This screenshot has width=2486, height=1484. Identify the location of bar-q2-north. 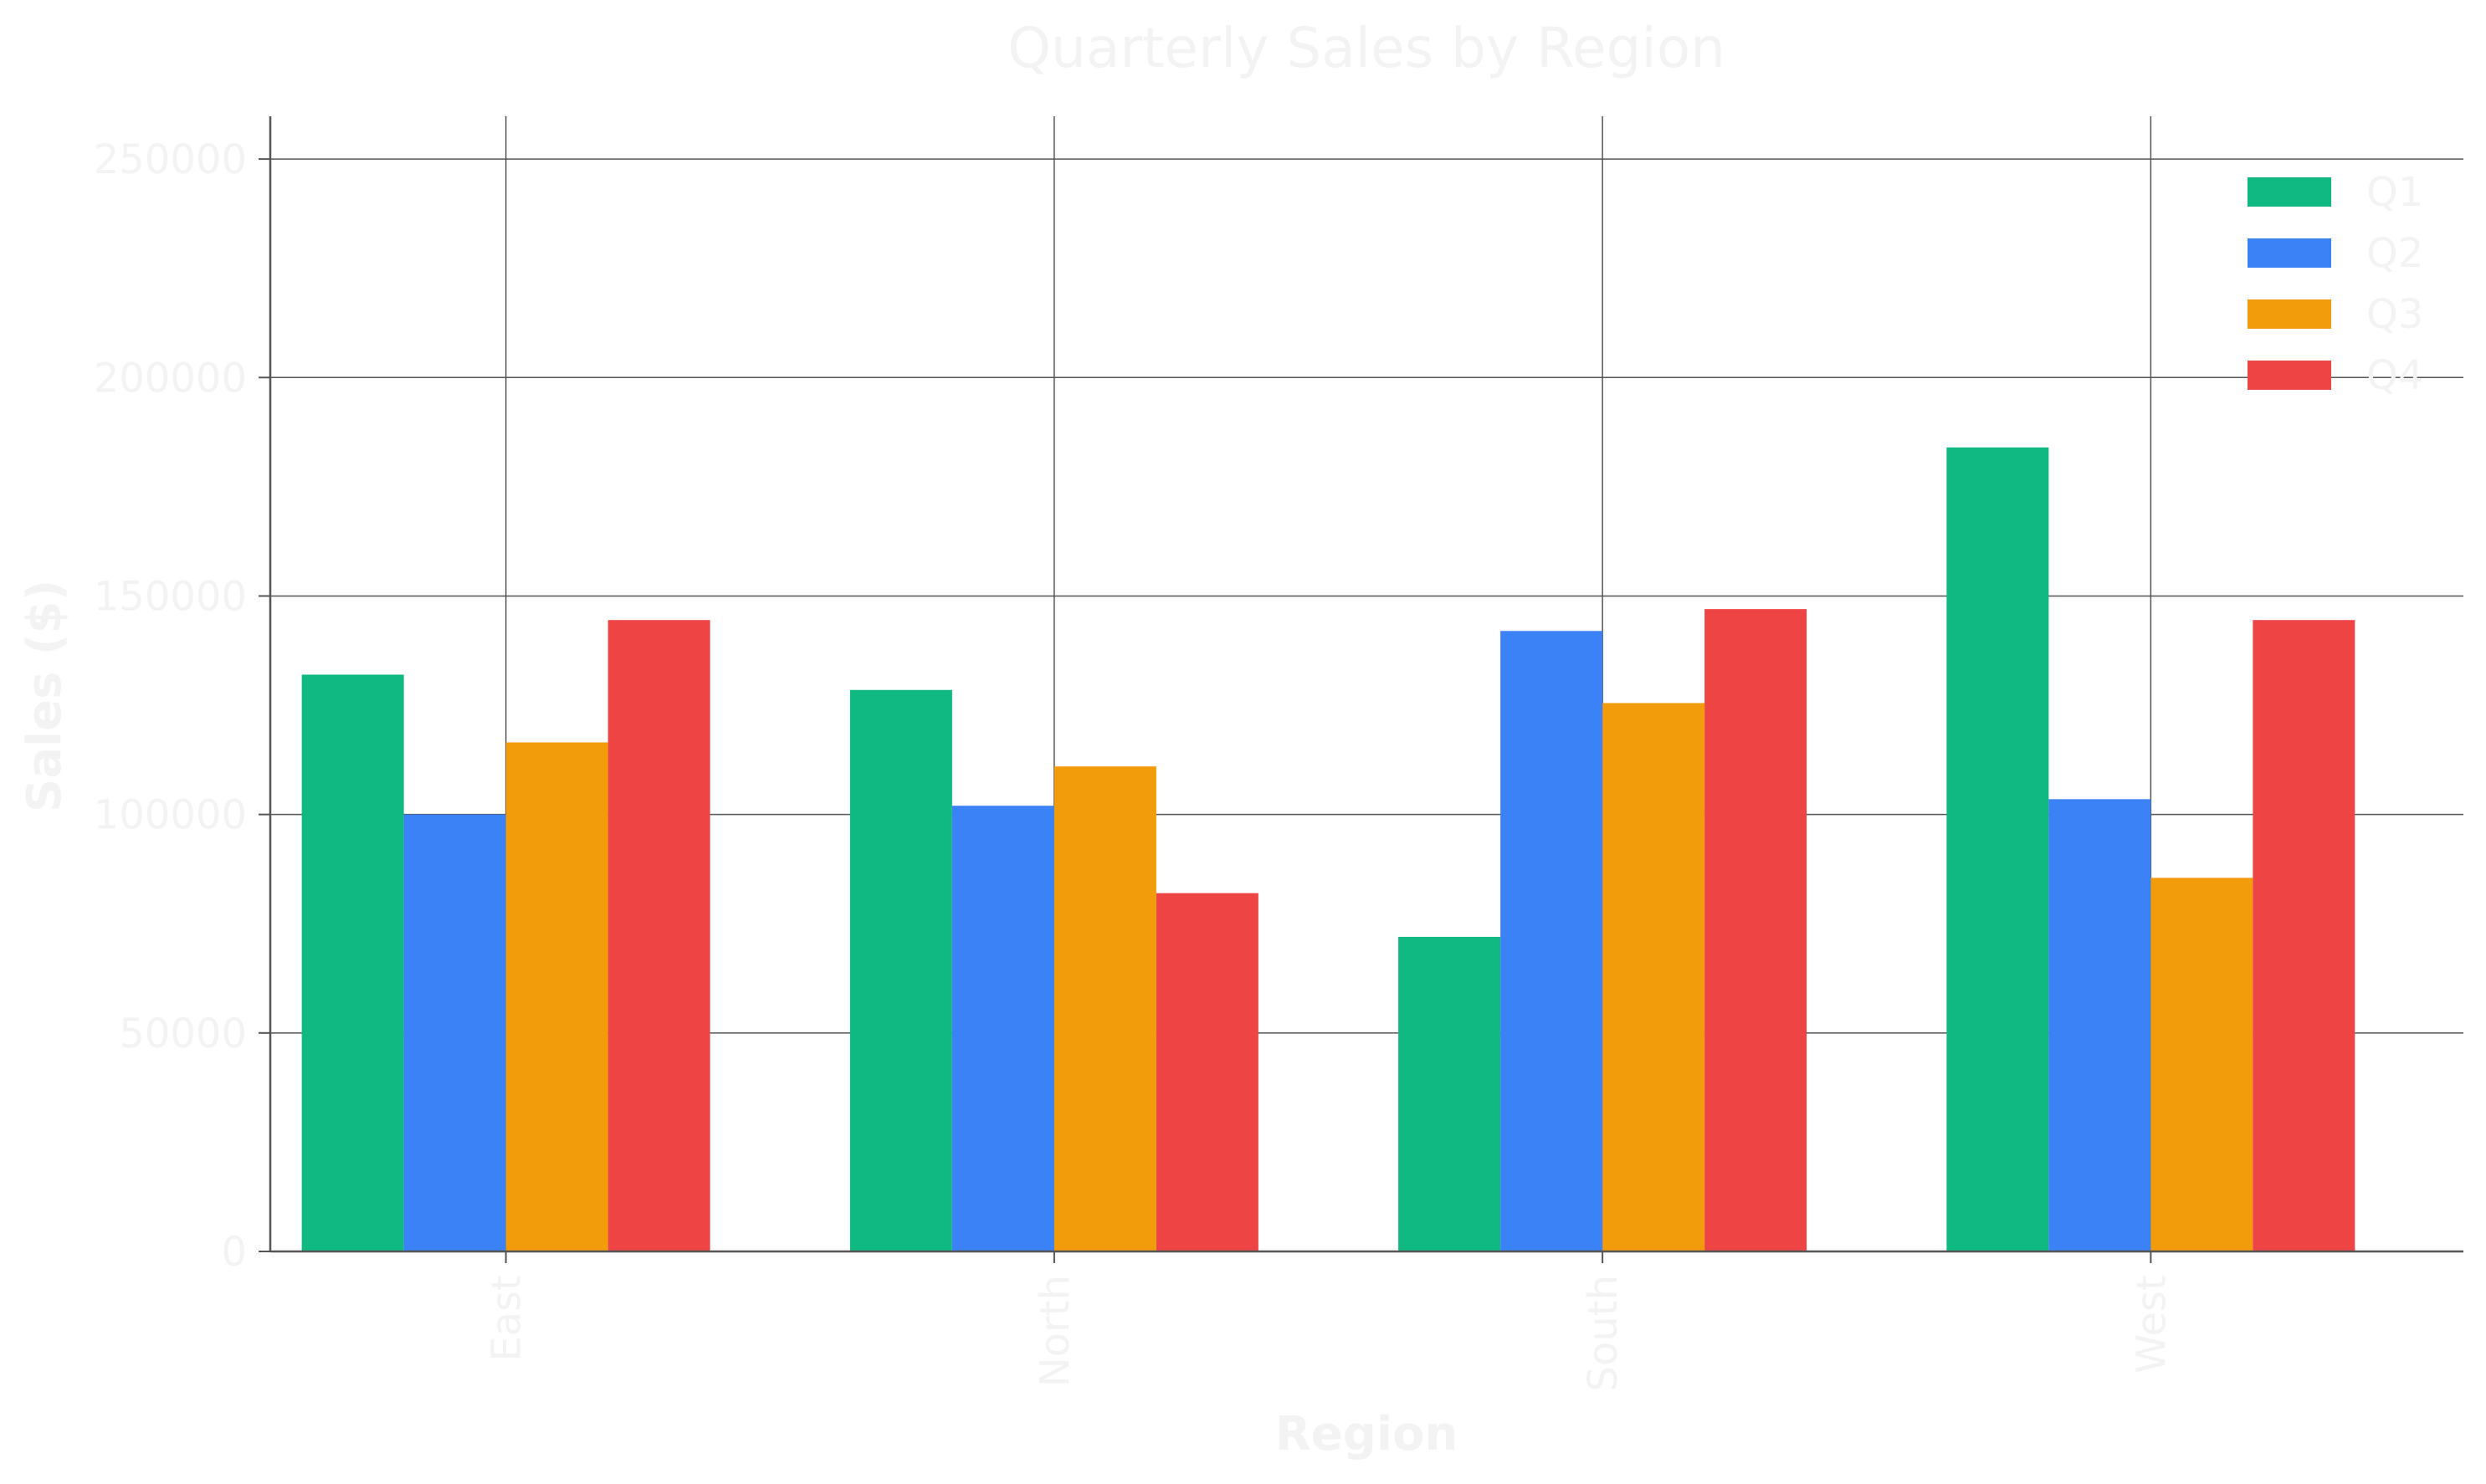
(1002, 1028).